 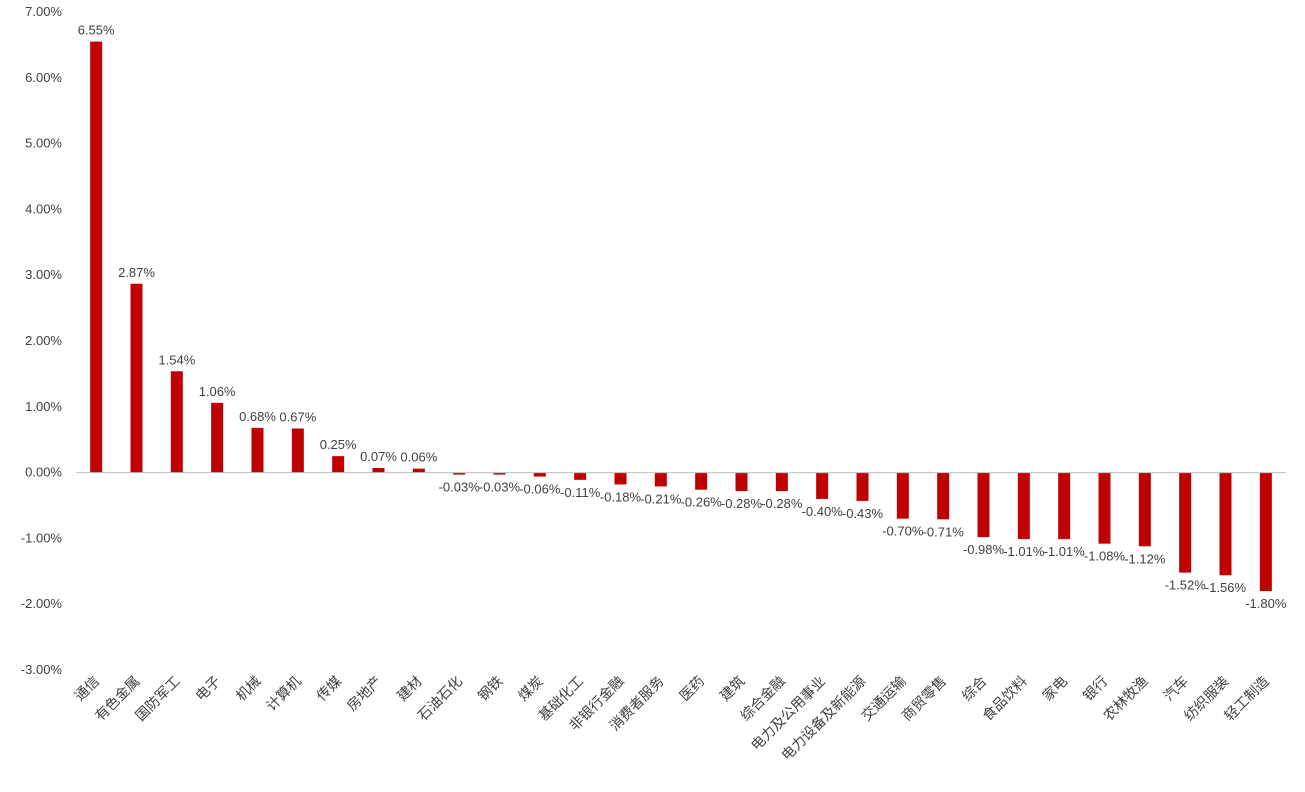 What do you see at coordinates (136, 272) in the screenshot?
I see `data-label: 2.87%` at bounding box center [136, 272].